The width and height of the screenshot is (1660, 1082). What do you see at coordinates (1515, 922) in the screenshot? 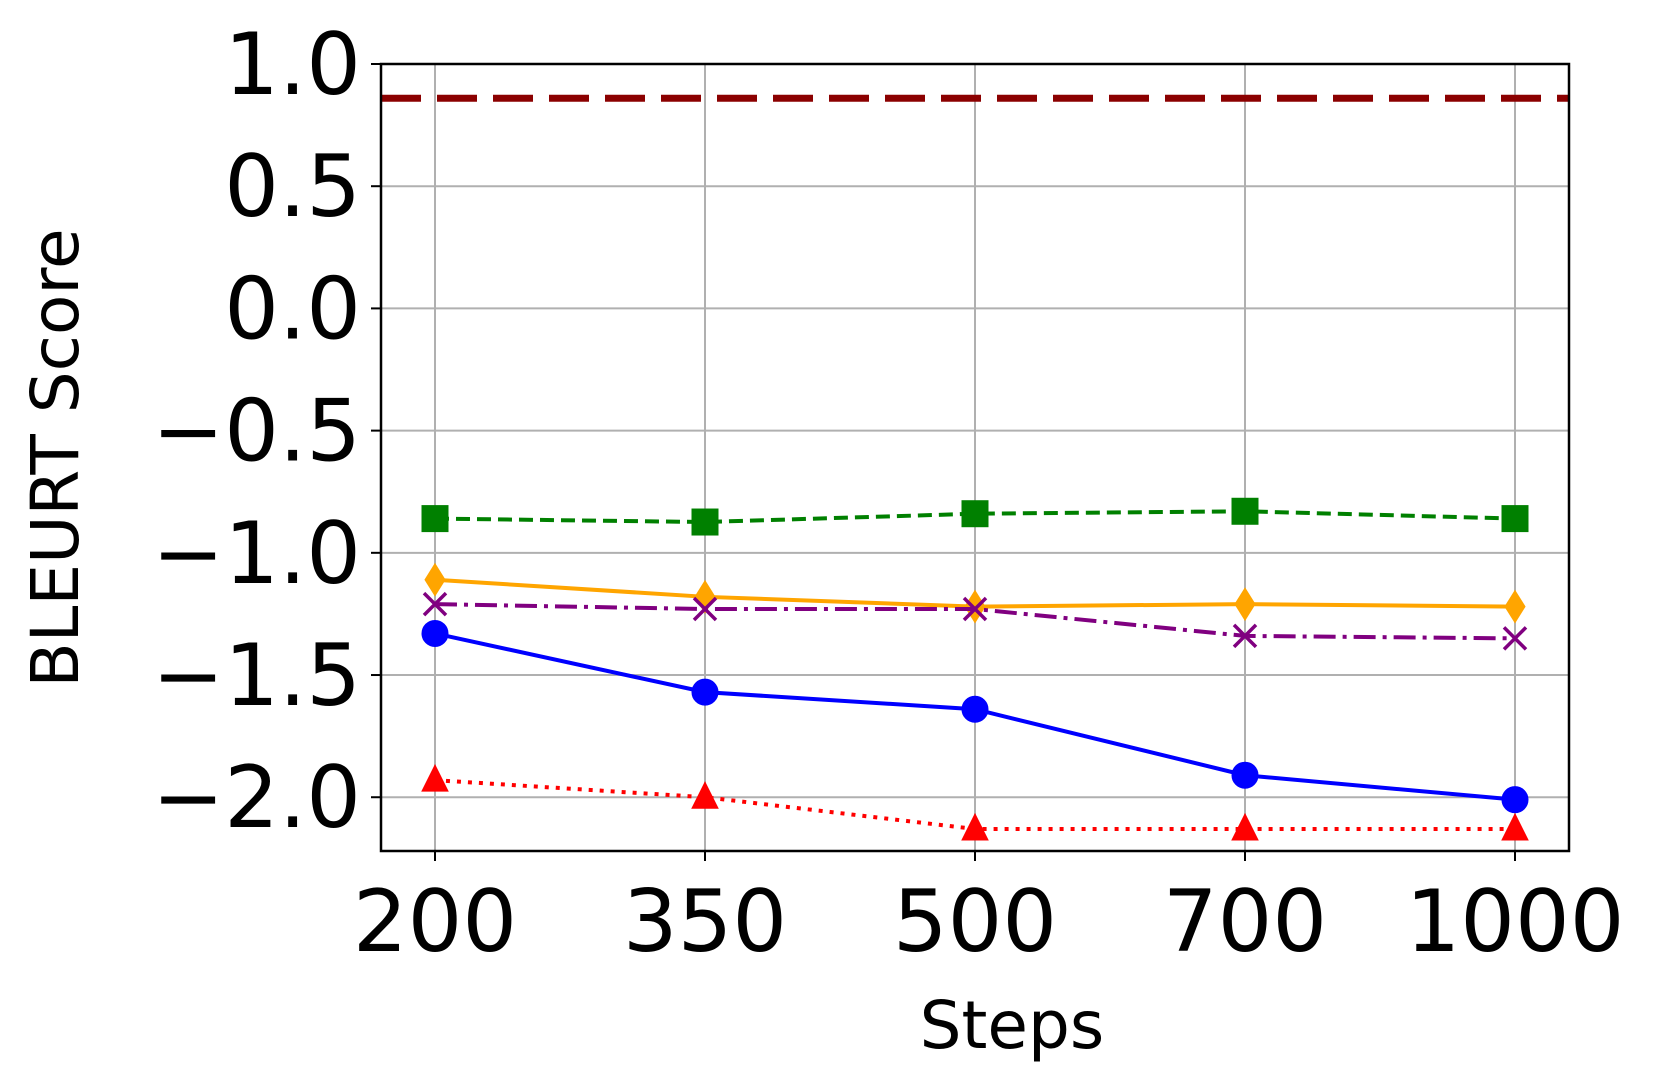
I see `x-tick-label: 1000` at bounding box center [1515, 922].